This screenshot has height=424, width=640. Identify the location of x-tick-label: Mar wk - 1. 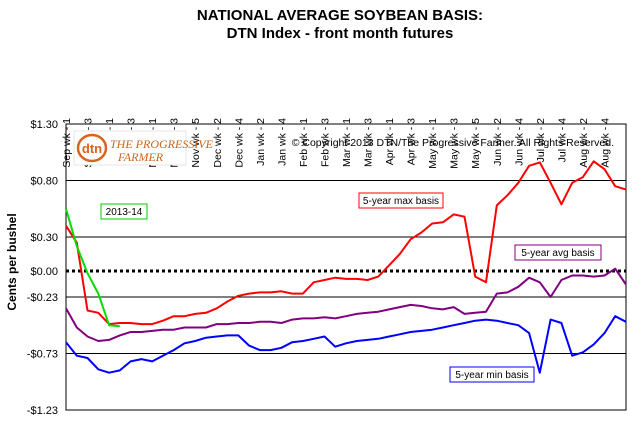
(347, 142).